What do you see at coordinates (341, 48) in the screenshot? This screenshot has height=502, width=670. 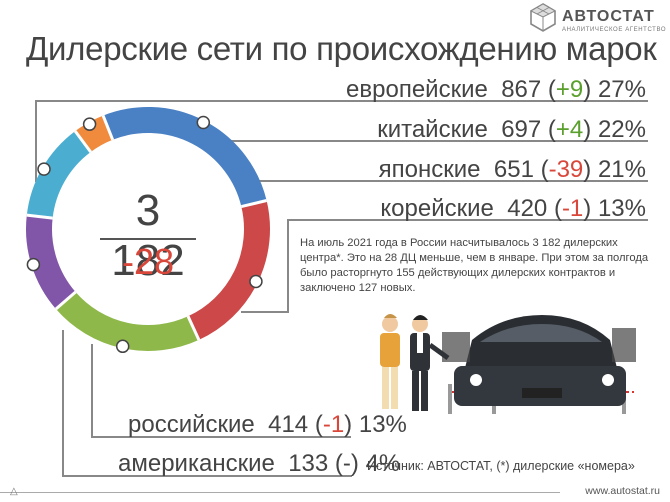 I see `chart-title: Дилерские сети по происхождению марок` at bounding box center [341, 48].